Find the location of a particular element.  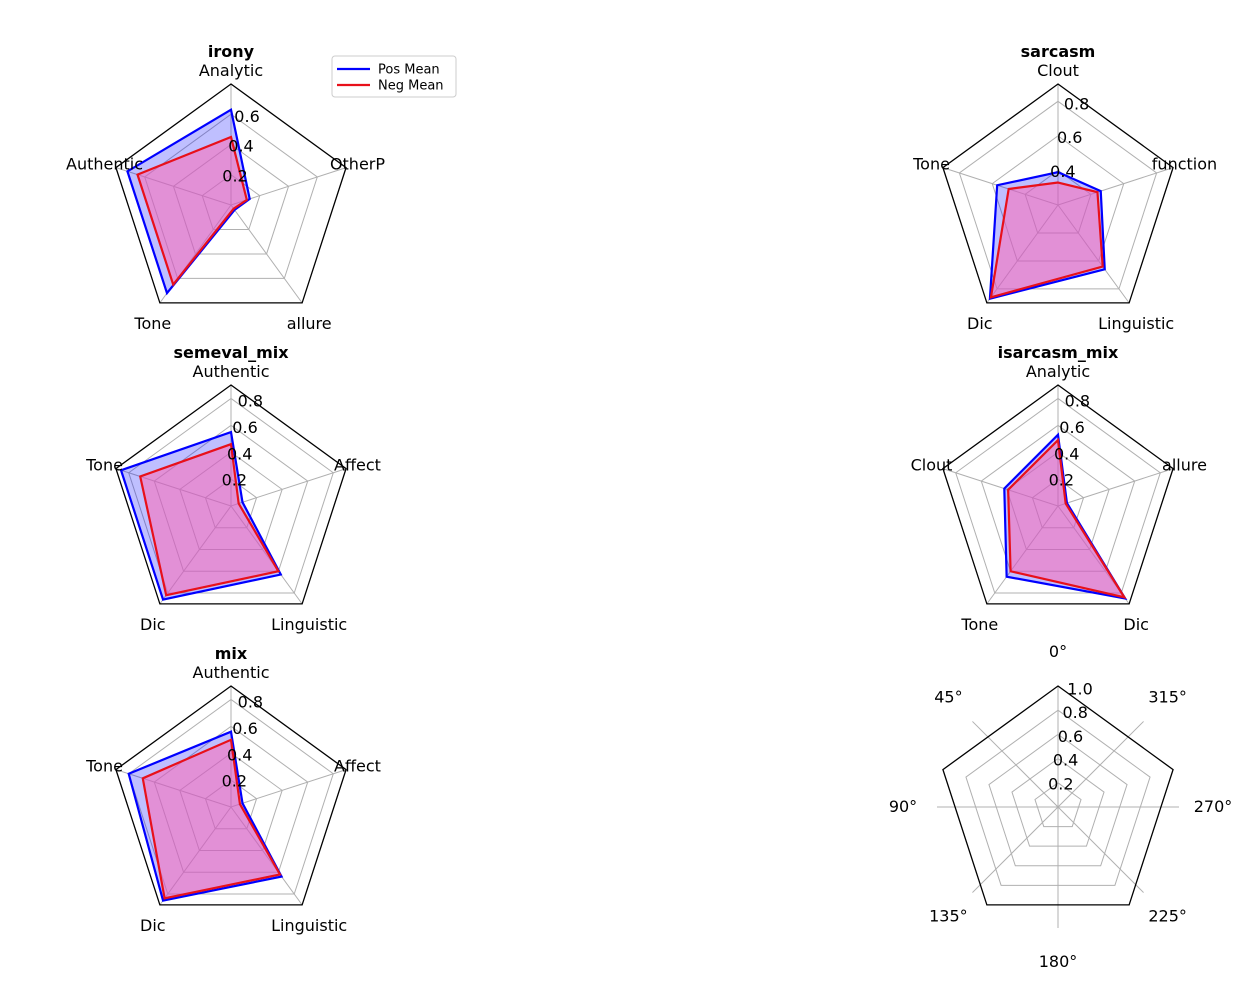

category-label: 135° is located at coordinates (948, 916).